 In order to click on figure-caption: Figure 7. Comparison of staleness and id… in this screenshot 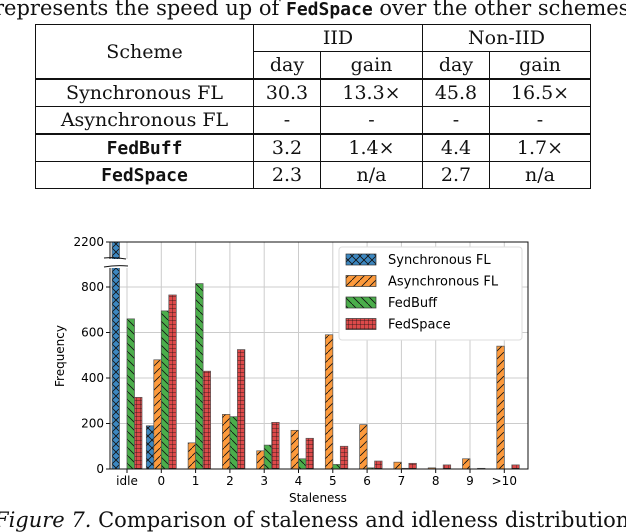, I will do `click(313, 520)`.